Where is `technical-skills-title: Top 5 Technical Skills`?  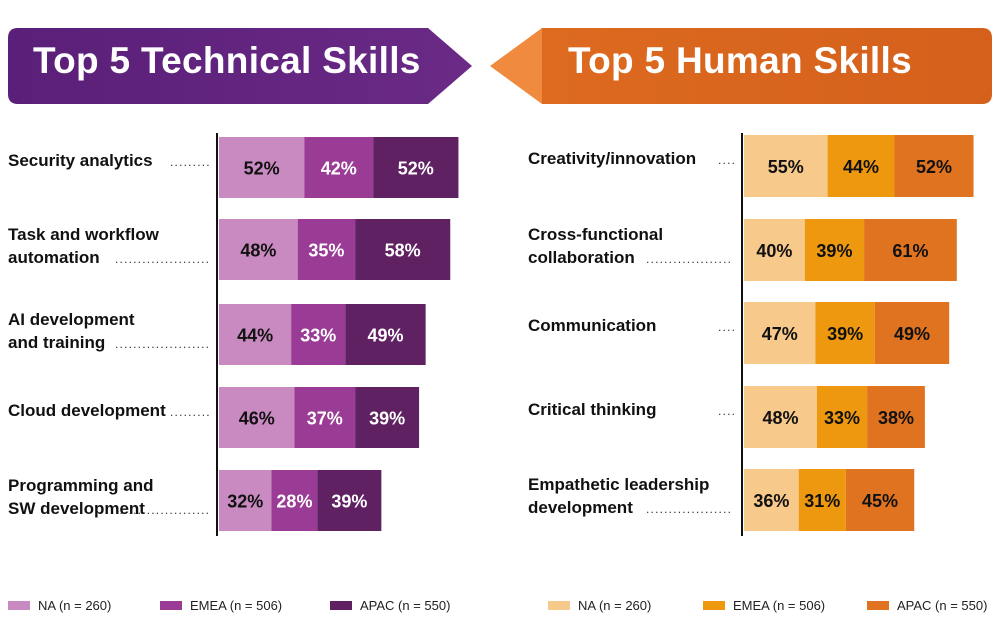 technical-skills-title: Top 5 Technical Skills is located at coordinates (227, 60).